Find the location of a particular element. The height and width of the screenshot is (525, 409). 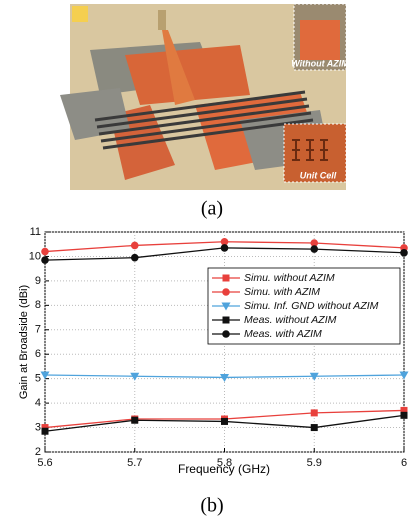

x-axis-label: Frequency (GHz) is located at coordinates (224, 469).